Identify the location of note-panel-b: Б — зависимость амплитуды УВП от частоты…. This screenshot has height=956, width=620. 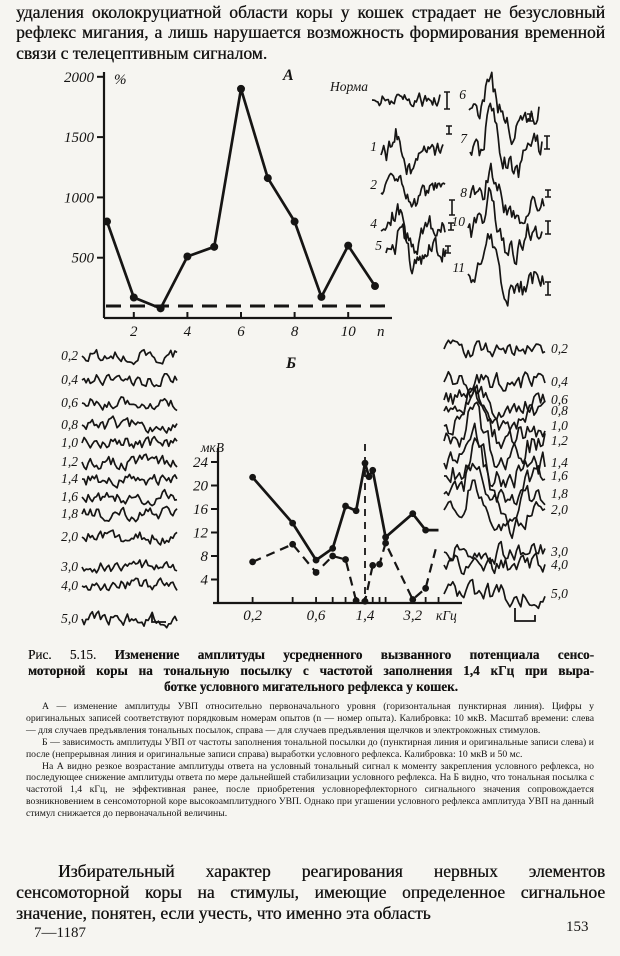
(310, 748).